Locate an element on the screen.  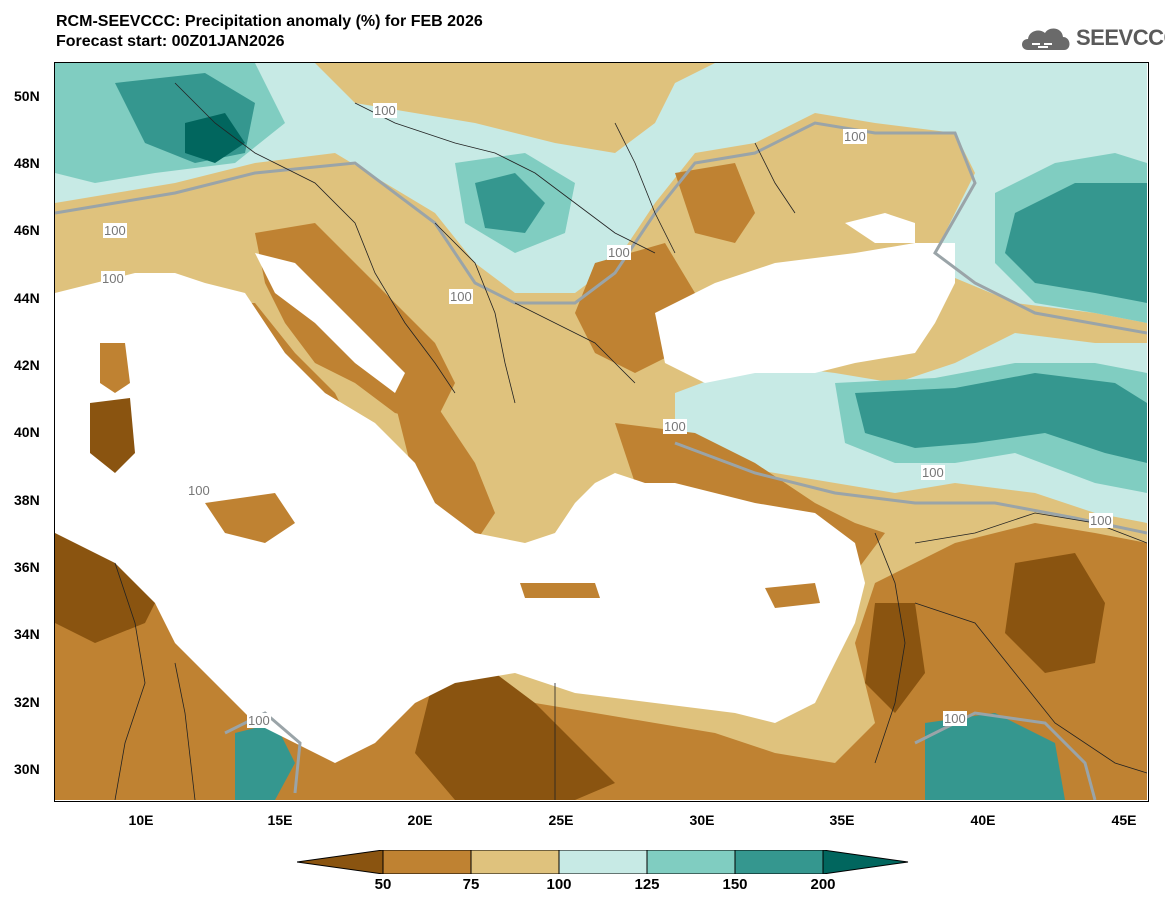
forecast-start-label: Forecast start: 00Z01JAN2026 is located at coordinates (170, 41).